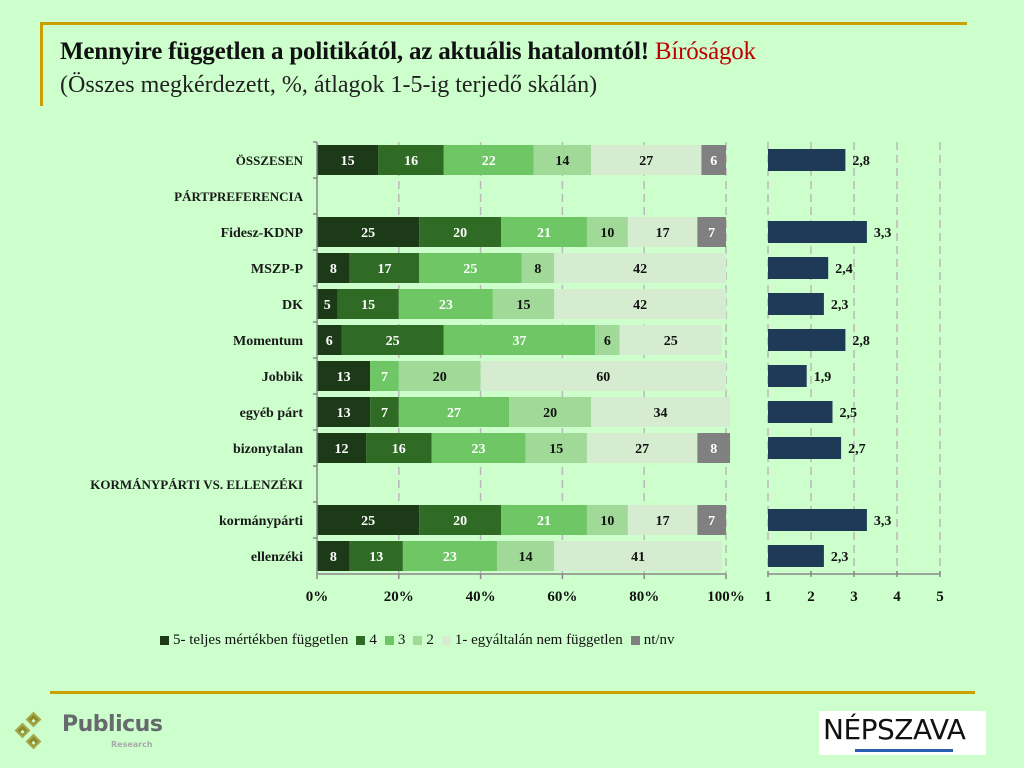  I want to click on legend-label: 1- egyáltalán nem független, so click(538, 640).